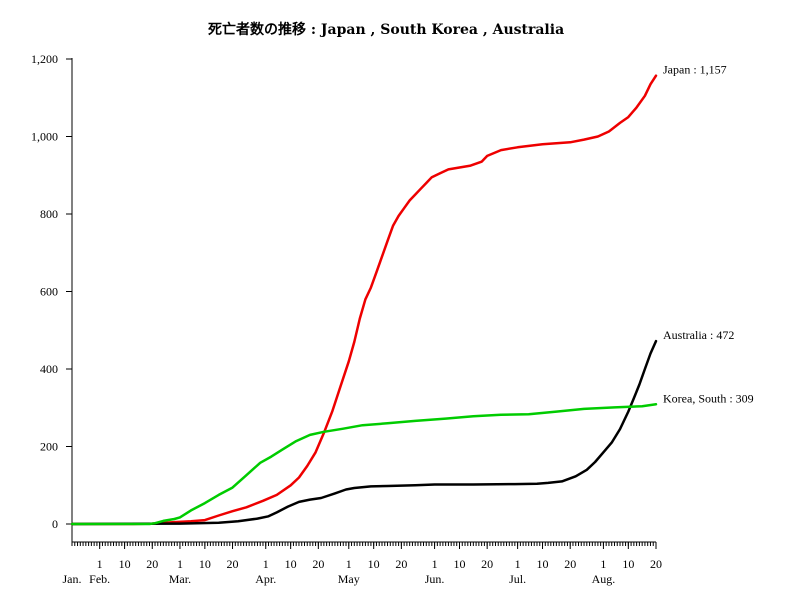 This screenshot has height=600, width=800. I want to click on y-tick-label: 200, so click(49, 447).